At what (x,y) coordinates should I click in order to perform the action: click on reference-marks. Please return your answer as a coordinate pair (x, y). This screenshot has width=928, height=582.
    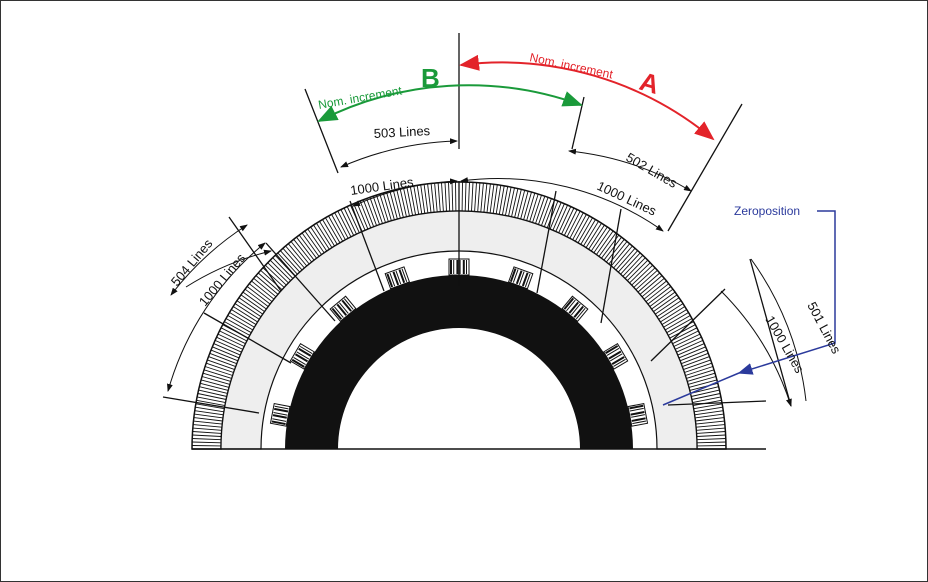
    Looking at the image, I should click on (459, 342).